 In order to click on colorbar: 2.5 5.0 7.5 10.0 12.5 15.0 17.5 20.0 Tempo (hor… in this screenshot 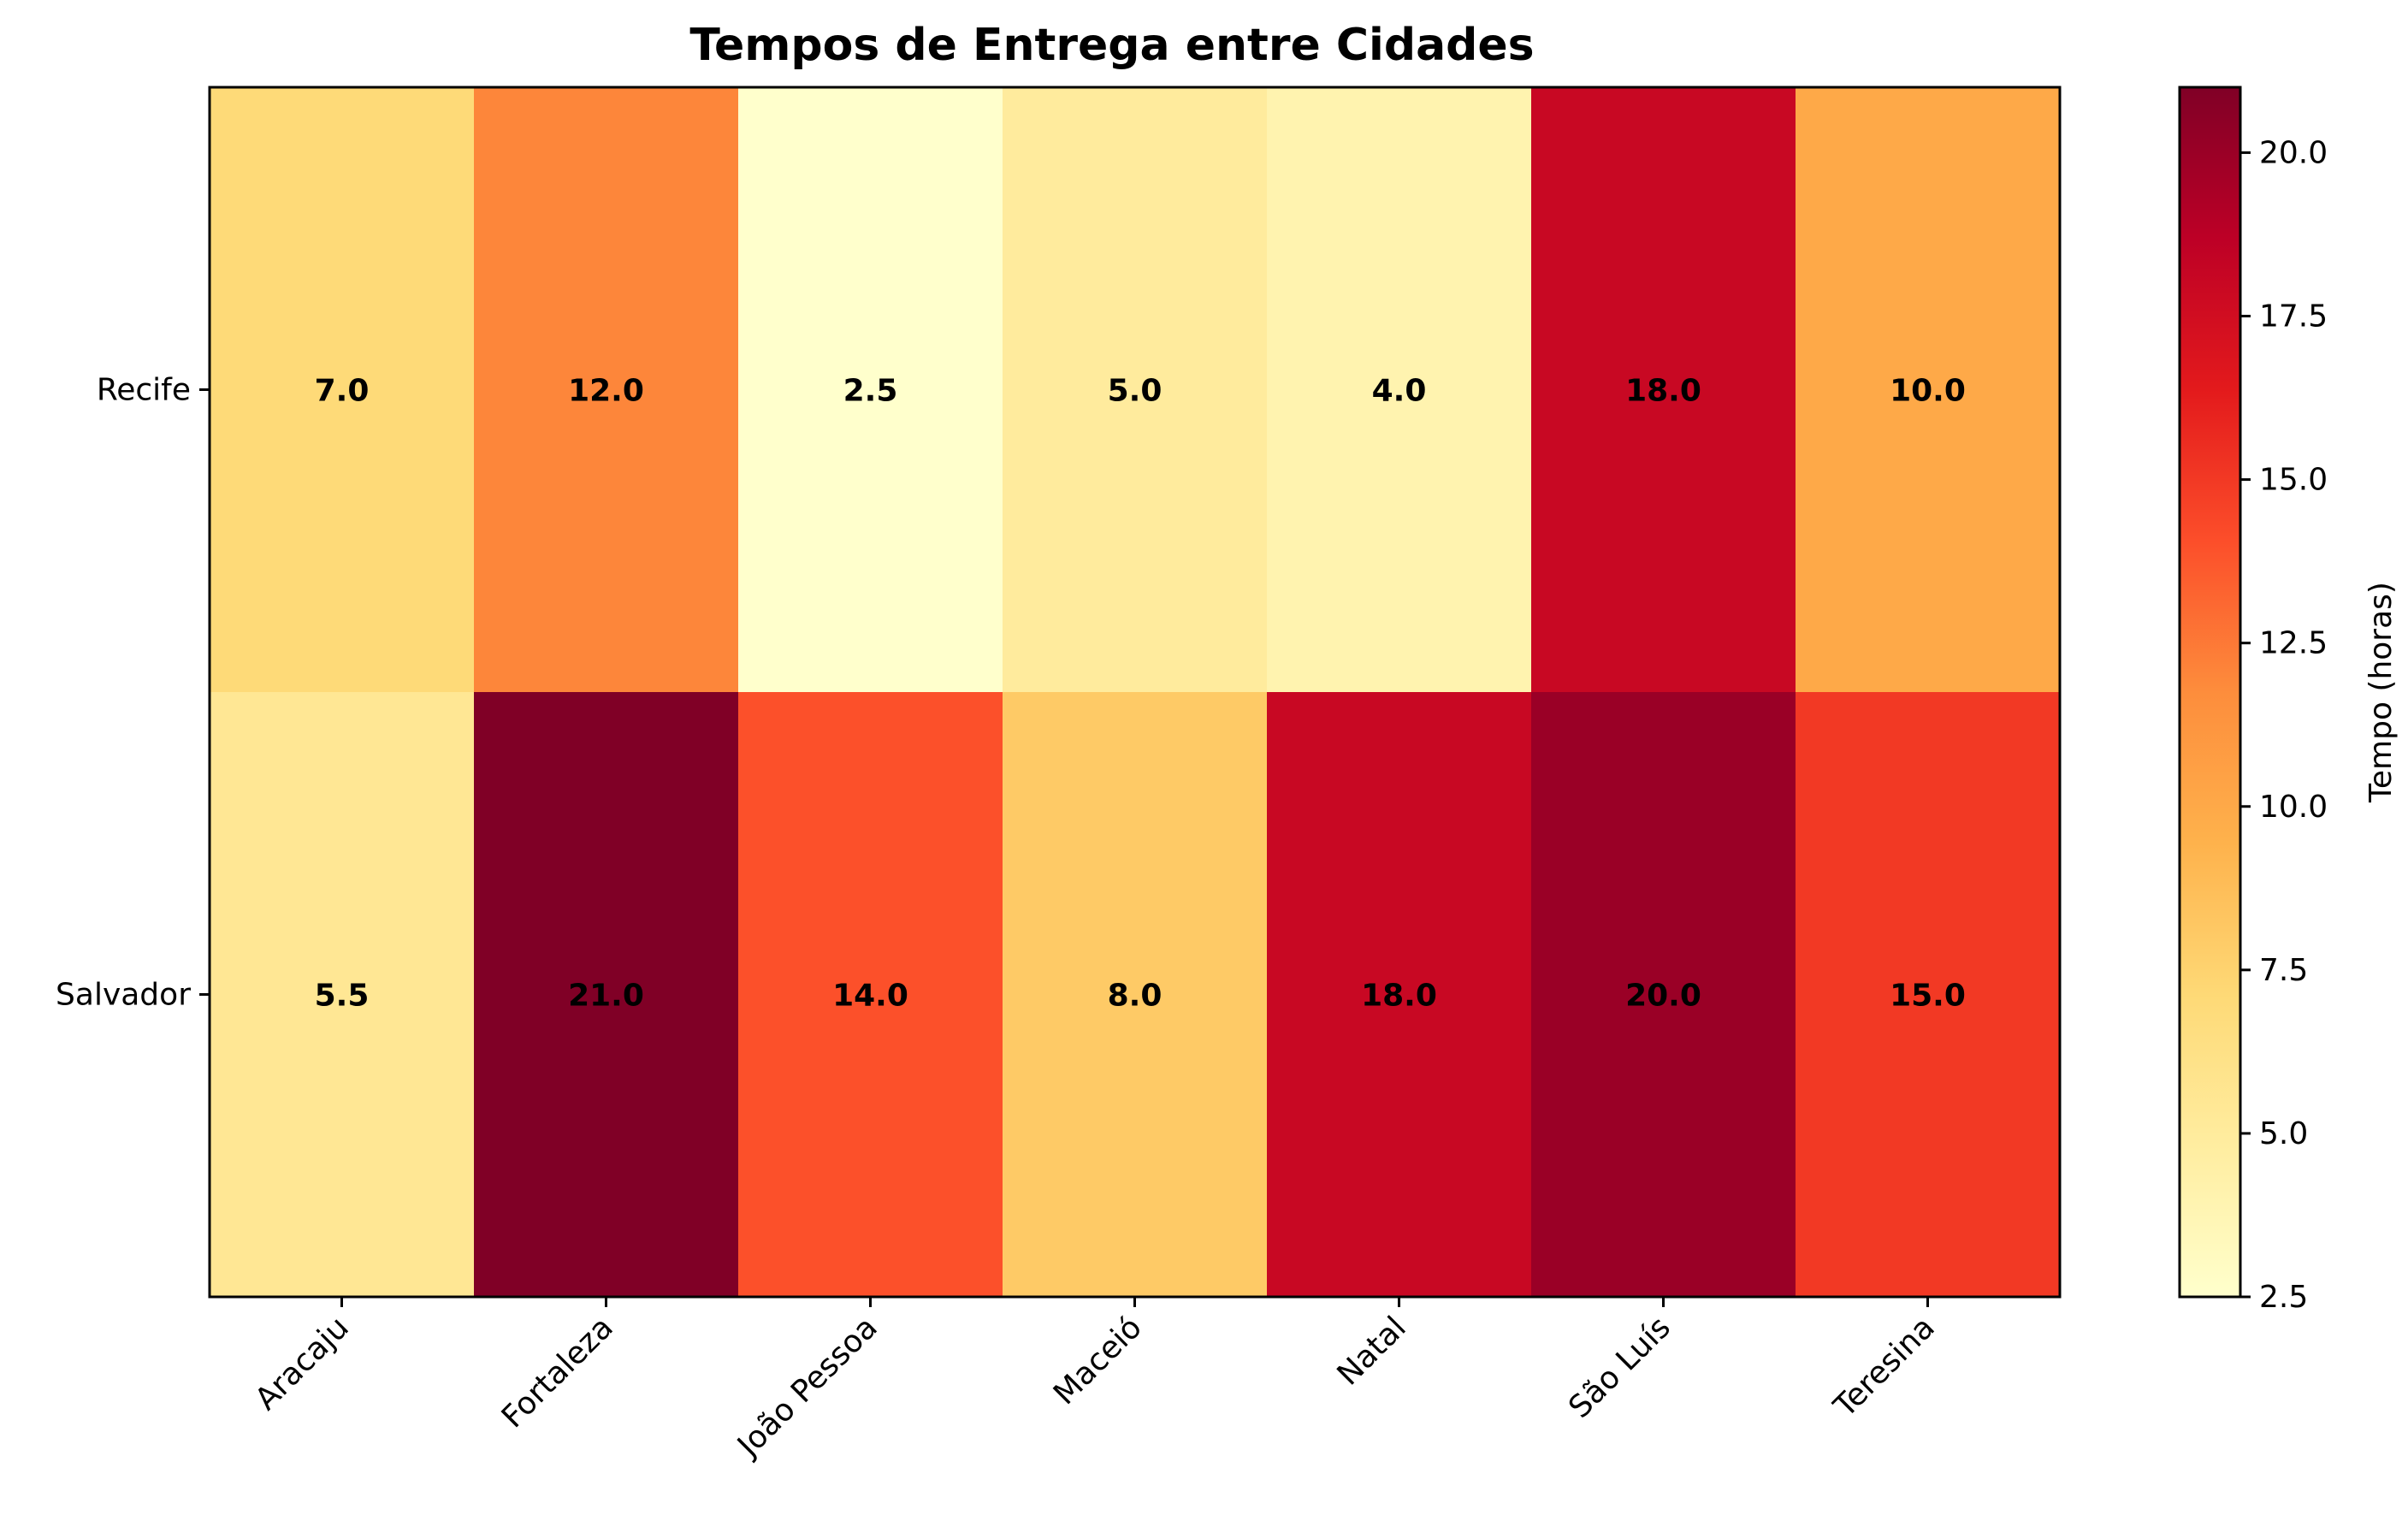, I will do `click(2288, 700)`.